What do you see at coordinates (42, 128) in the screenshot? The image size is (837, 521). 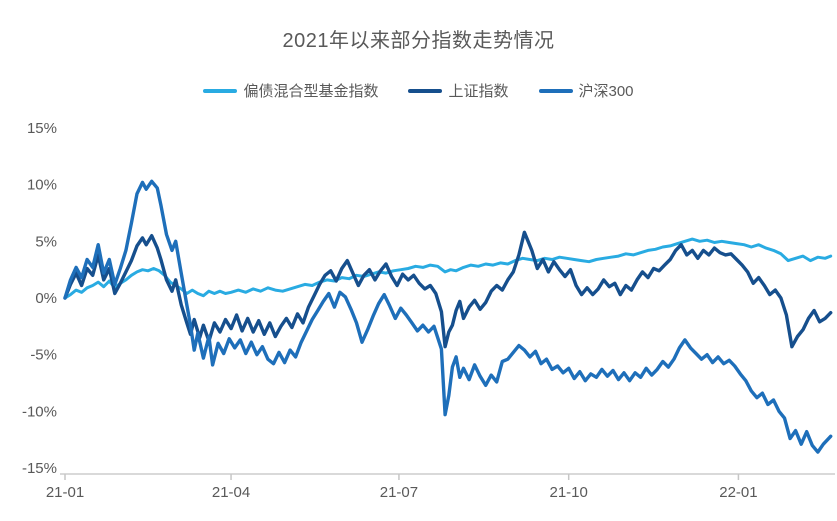 I see `y-axis-label: 15%` at bounding box center [42, 128].